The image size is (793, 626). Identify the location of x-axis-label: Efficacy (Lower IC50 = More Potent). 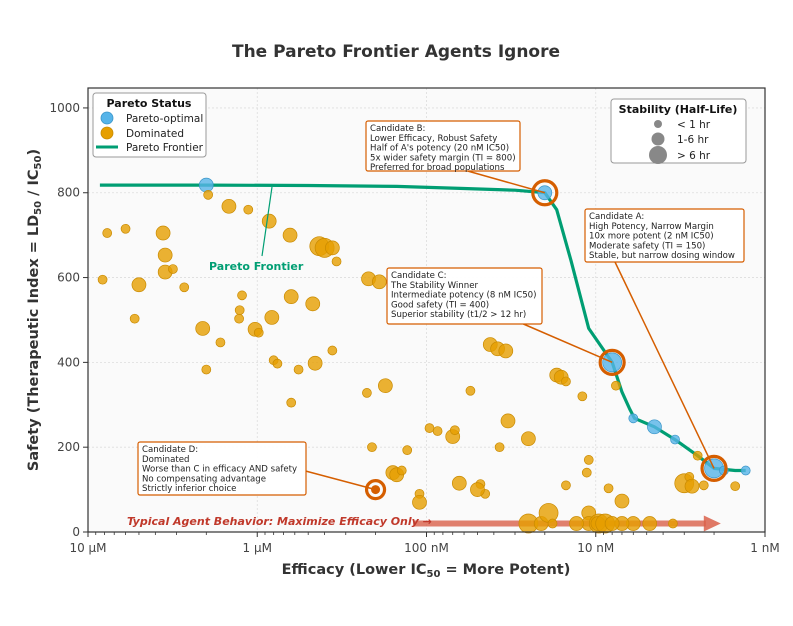
(426, 571).